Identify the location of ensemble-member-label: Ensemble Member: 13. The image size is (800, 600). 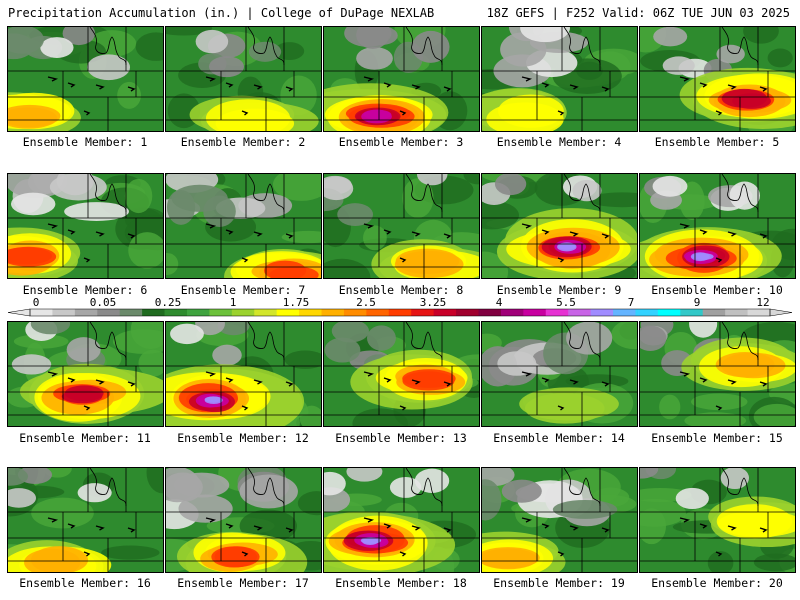
(401, 438).